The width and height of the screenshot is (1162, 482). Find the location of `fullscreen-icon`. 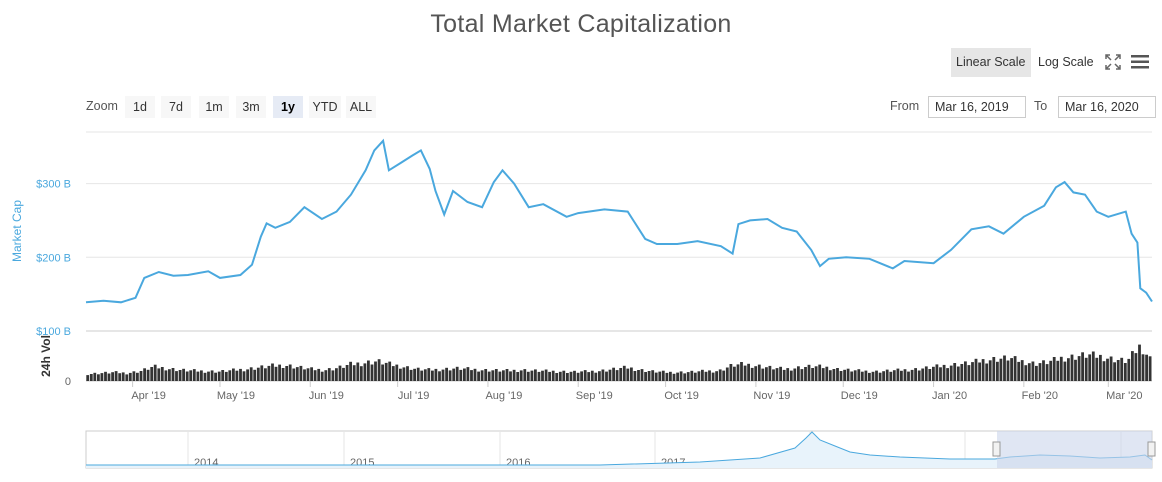

fullscreen-icon is located at coordinates (1113, 62).